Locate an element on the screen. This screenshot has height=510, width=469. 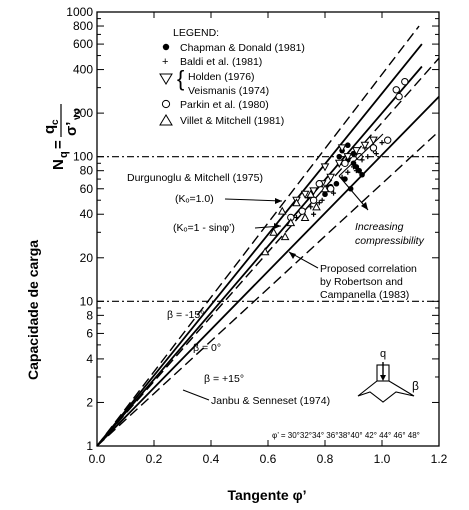
y-tick-label: 8 is located at coordinates (89, 315).